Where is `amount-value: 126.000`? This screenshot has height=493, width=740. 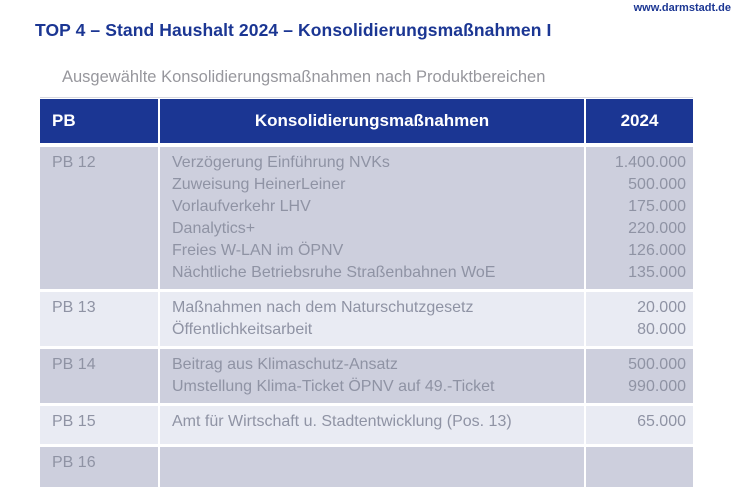 amount-value: 126.000 is located at coordinates (657, 250).